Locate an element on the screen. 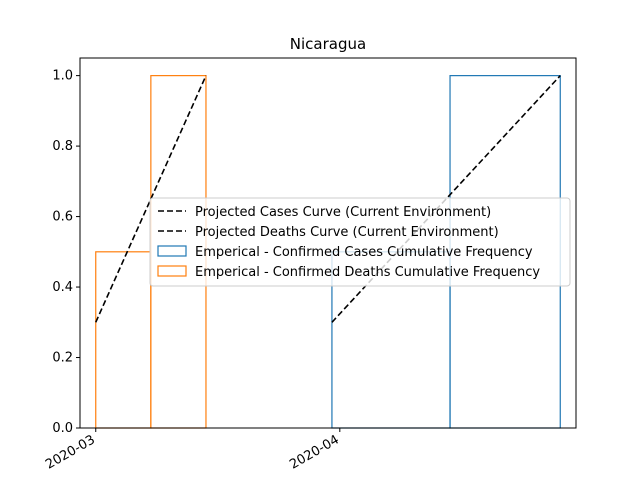 The width and height of the screenshot is (640, 480). y-tick-label: 0.0 is located at coordinates (62, 428).